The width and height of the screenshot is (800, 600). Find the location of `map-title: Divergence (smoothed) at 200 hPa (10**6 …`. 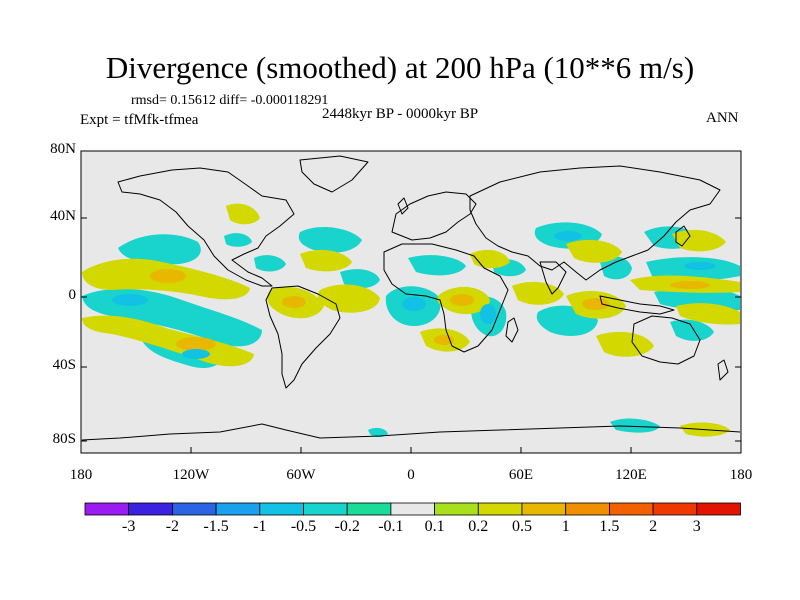

map-title: Divergence (smoothed) at 200 hPa (10**6 … is located at coordinates (400, 67).